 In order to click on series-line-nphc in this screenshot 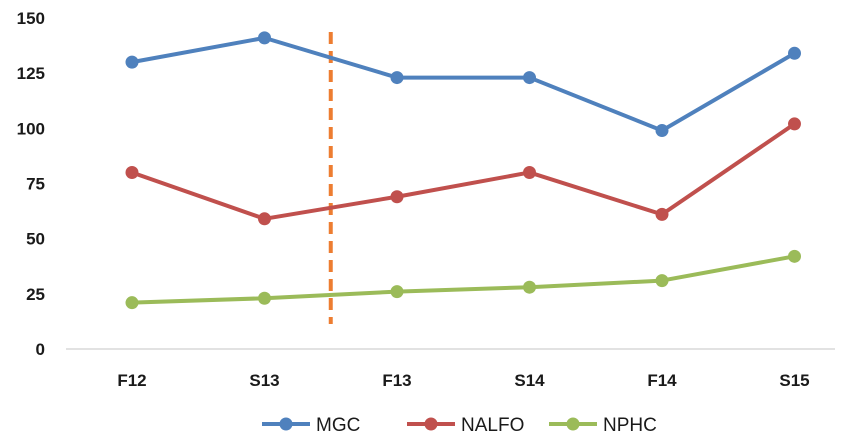, I will do `click(463, 279)`.